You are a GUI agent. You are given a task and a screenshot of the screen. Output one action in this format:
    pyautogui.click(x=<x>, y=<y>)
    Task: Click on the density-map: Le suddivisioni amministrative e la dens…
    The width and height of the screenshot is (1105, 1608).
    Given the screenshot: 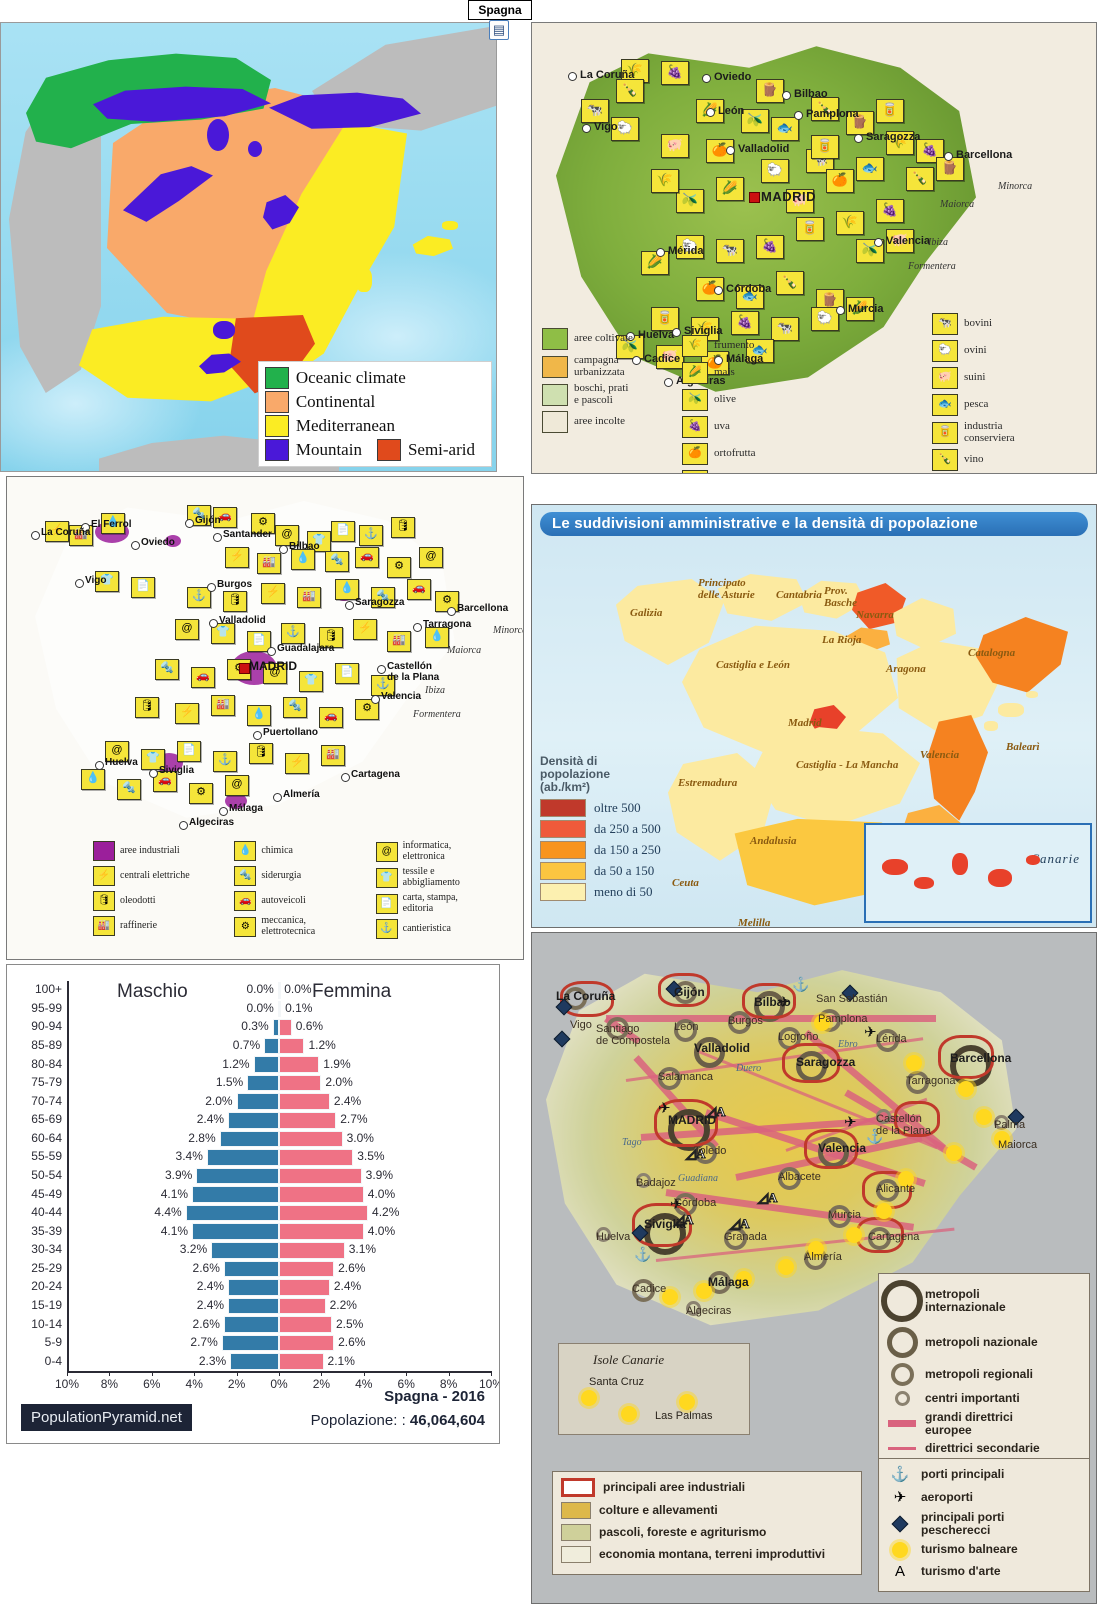 What is the action you would take?
    pyautogui.click(x=814, y=716)
    